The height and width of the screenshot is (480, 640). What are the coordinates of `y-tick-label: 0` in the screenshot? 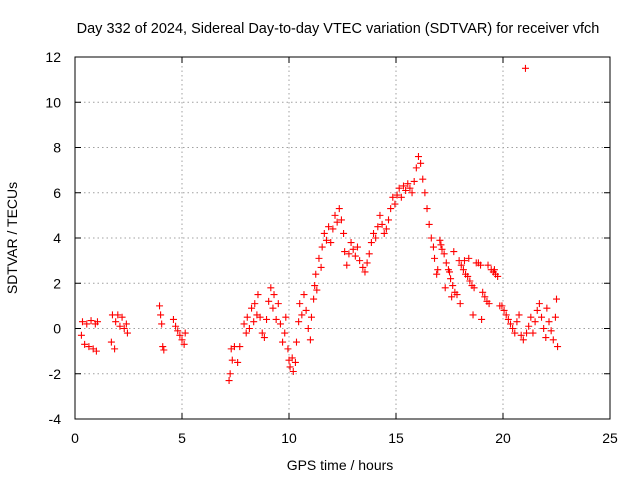 It's located at (57, 329).